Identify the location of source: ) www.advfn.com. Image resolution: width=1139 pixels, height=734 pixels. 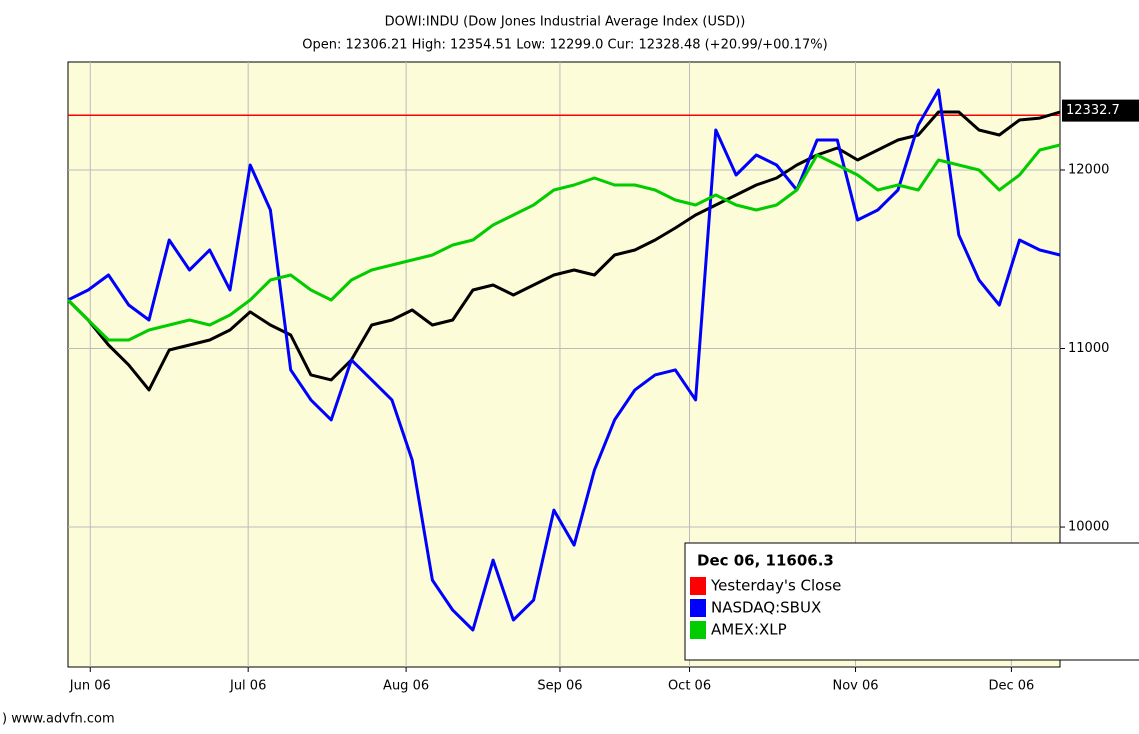
(58, 719).